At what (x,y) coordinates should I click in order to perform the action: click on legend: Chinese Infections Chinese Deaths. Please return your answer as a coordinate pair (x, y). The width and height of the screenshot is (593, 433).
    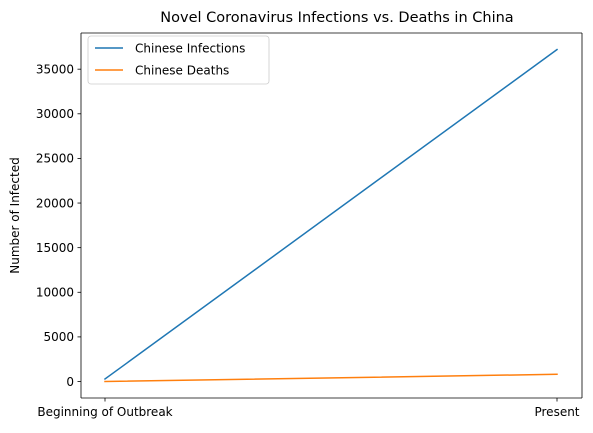
    Looking at the image, I should click on (178, 60).